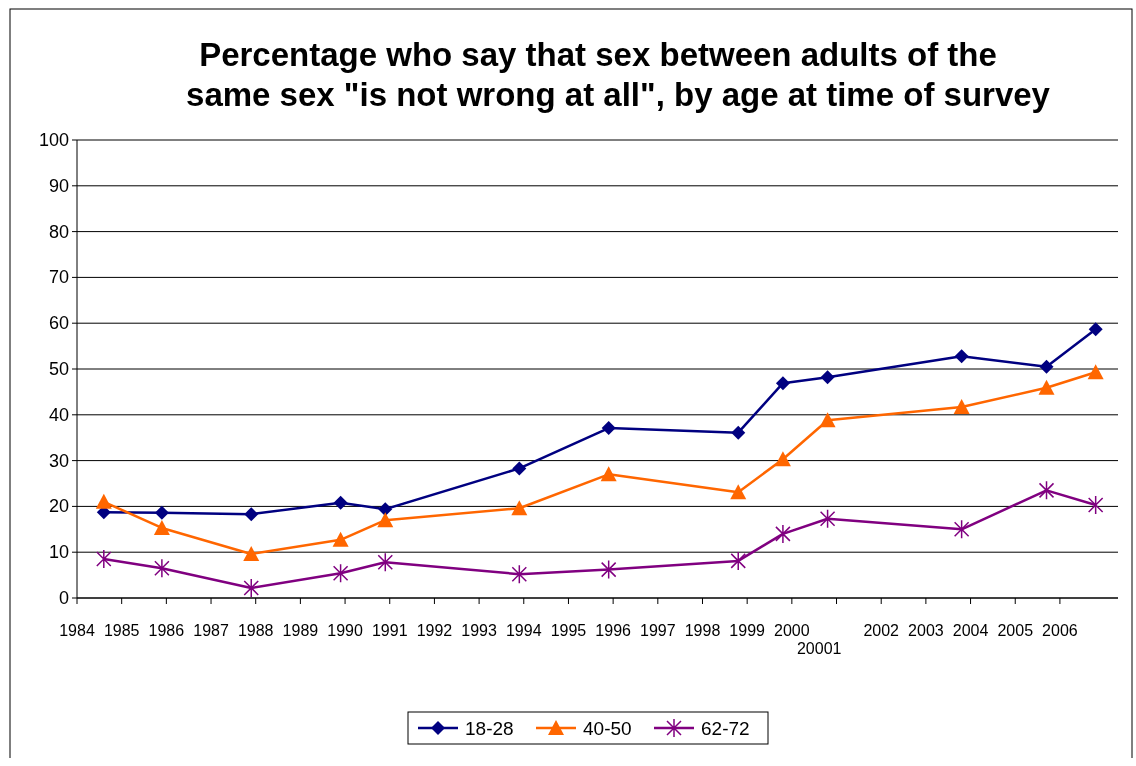 Image resolution: width=1136 pixels, height=766 pixels. Describe the element at coordinates (725, 728) in the screenshot. I see `legend-label: 62-72` at that location.